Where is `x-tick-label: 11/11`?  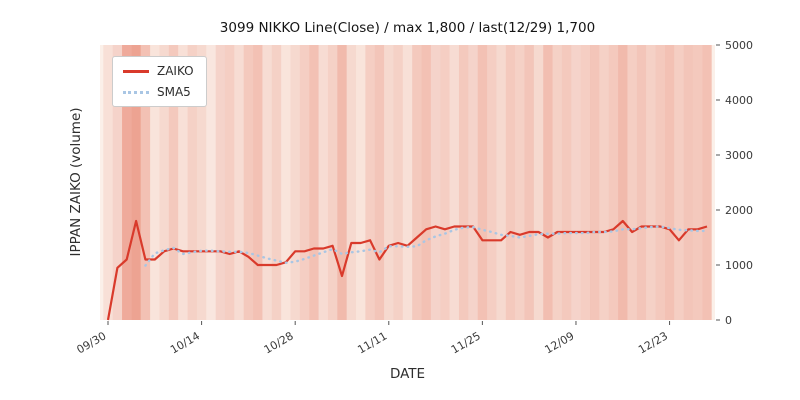
x-tick-label: 11/11 is located at coordinates (372, 342).